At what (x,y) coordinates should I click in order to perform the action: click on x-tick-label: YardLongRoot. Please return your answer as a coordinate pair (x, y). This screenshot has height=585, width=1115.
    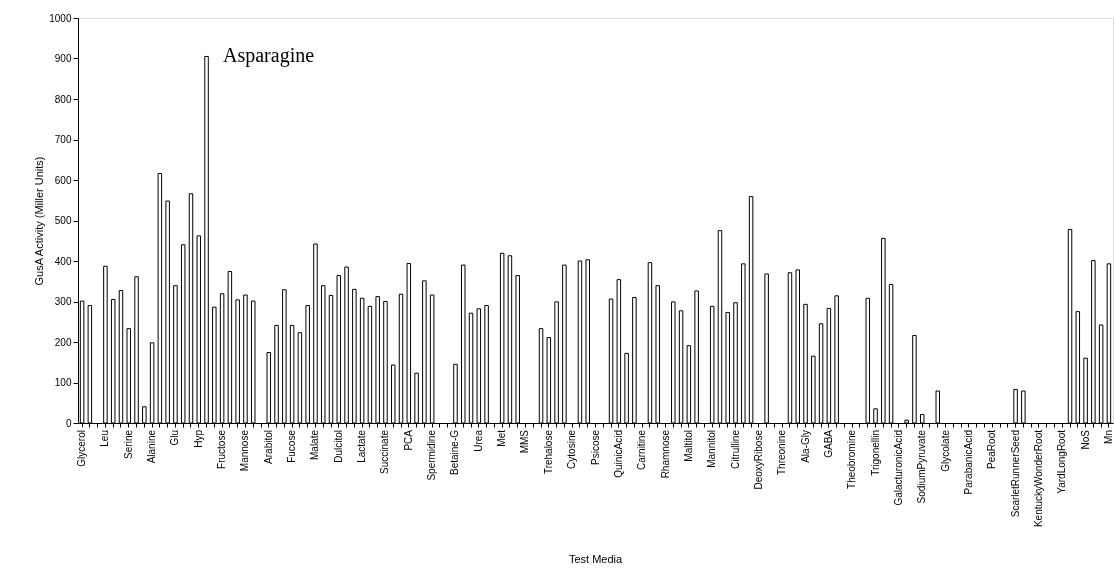
    Looking at the image, I should click on (1062, 461).